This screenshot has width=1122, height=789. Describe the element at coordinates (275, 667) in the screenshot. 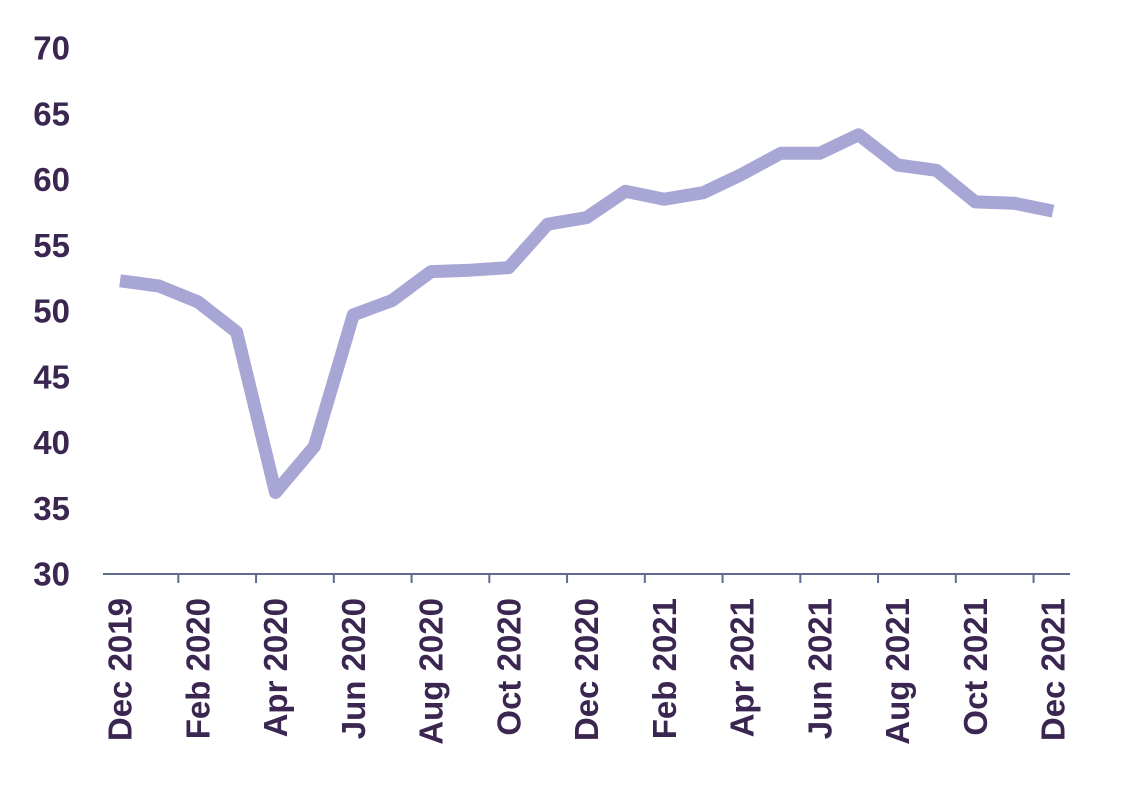

I see `x-tick-label: Apr 2020` at that location.